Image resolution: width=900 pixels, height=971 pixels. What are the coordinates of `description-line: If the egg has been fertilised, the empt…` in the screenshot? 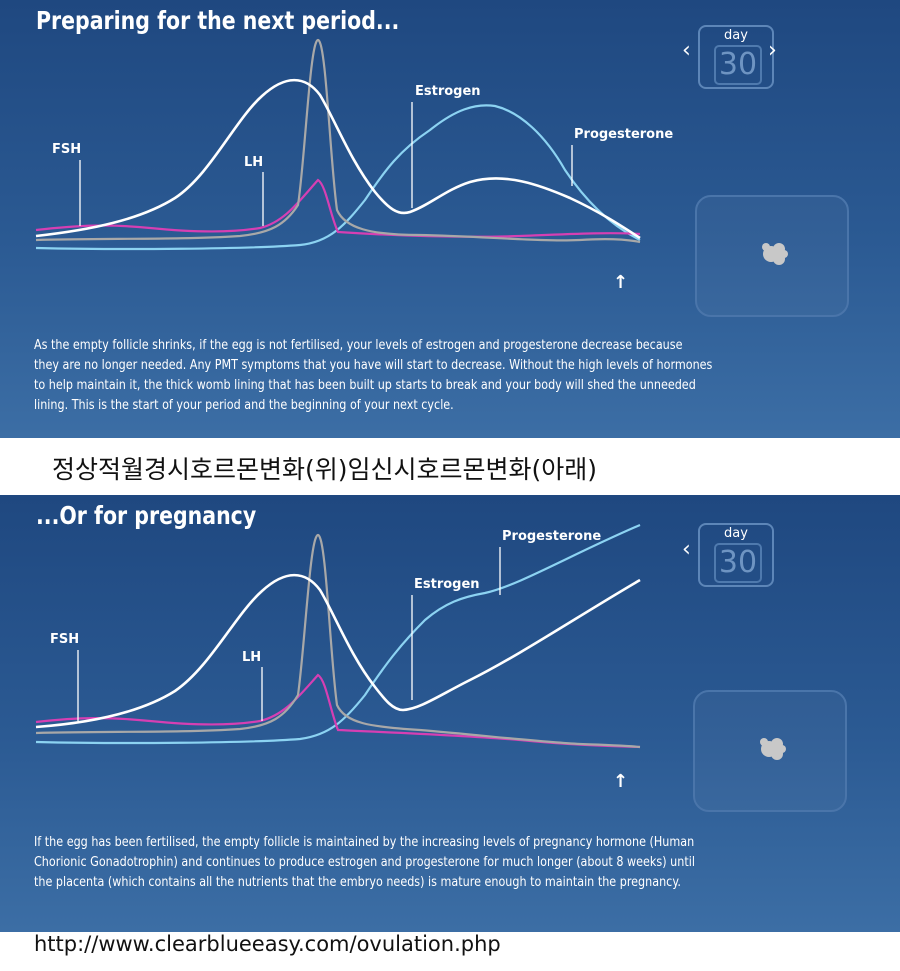 It's located at (364, 842).